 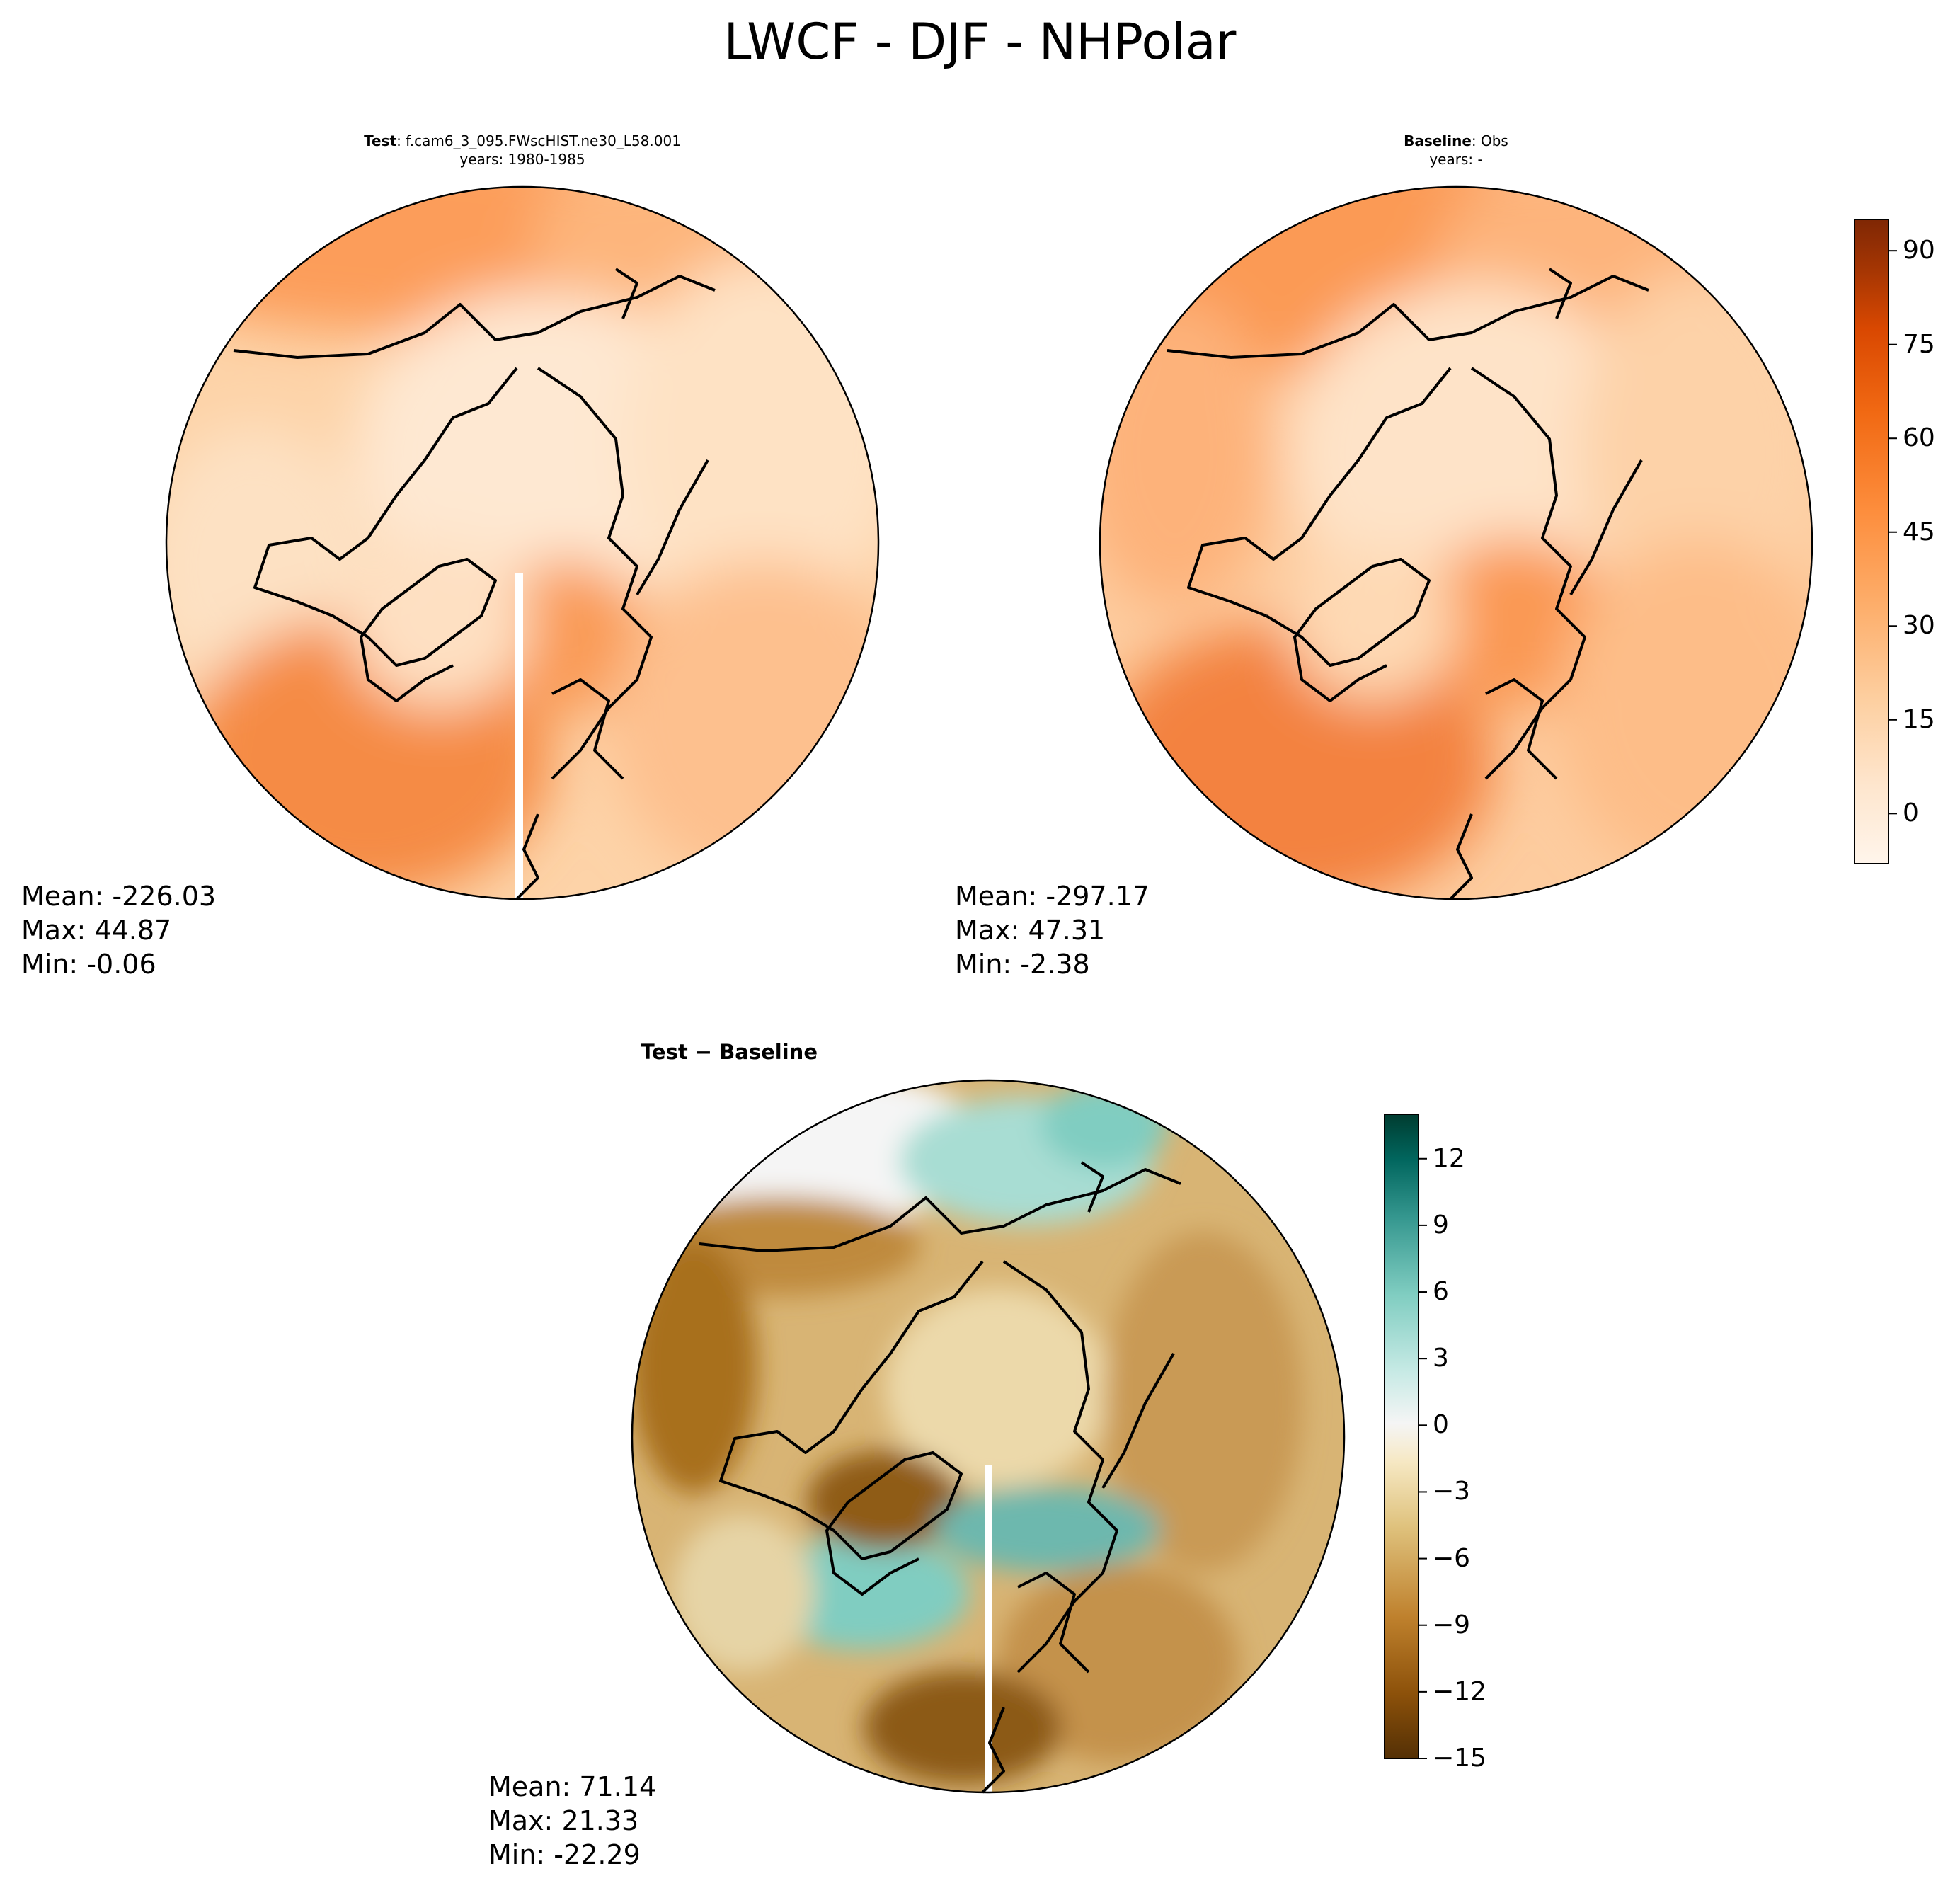 I want to click on colorbar-diff-tick-label: 3, so click(x=1441, y=1358).